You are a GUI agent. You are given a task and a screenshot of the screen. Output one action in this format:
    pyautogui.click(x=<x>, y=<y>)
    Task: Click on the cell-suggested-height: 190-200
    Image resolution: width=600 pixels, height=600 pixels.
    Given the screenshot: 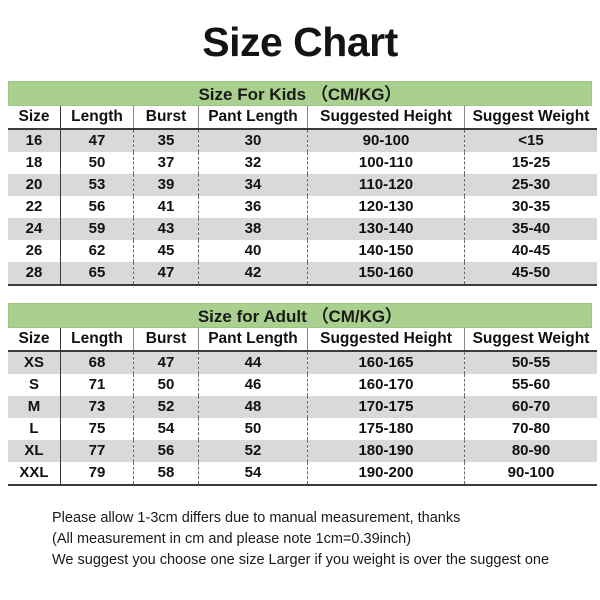 What is the action you would take?
    pyautogui.click(x=386, y=474)
    